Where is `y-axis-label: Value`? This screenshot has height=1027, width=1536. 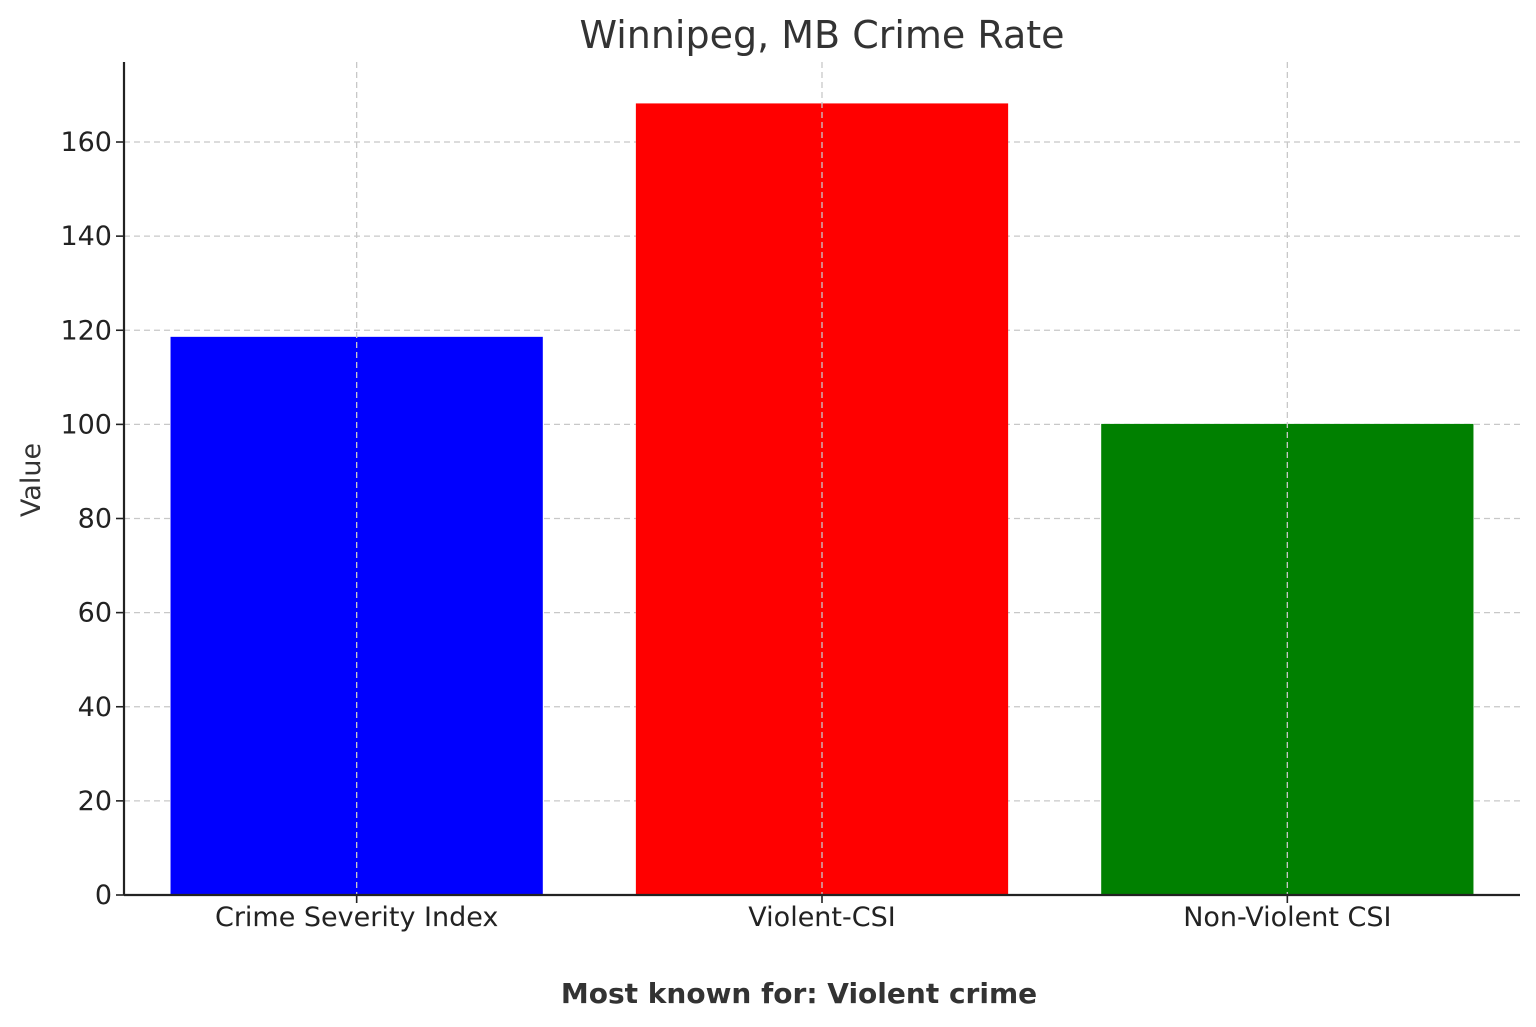 y-axis-label: Value is located at coordinates (31, 480).